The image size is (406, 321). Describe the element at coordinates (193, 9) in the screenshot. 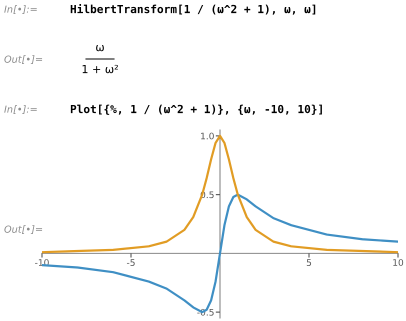

I see `text: HilbertTransform[1 / (ω^2 + 1), ω, ω]` at that location.